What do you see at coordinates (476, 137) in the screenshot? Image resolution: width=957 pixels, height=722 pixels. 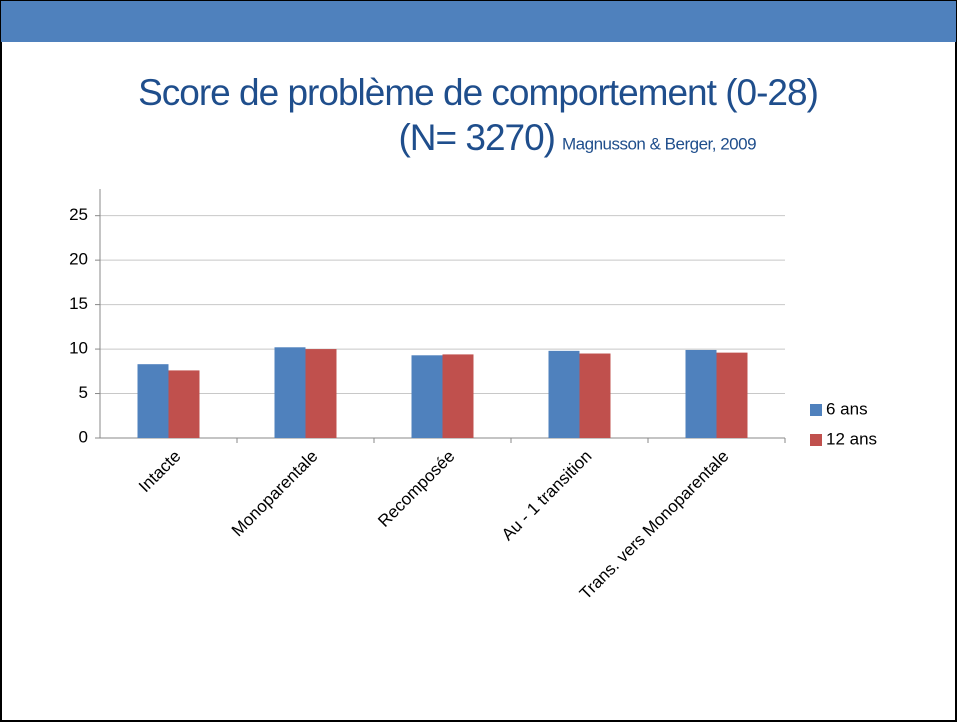 I see `chart-subtitle: (N= 3270)` at bounding box center [476, 137].